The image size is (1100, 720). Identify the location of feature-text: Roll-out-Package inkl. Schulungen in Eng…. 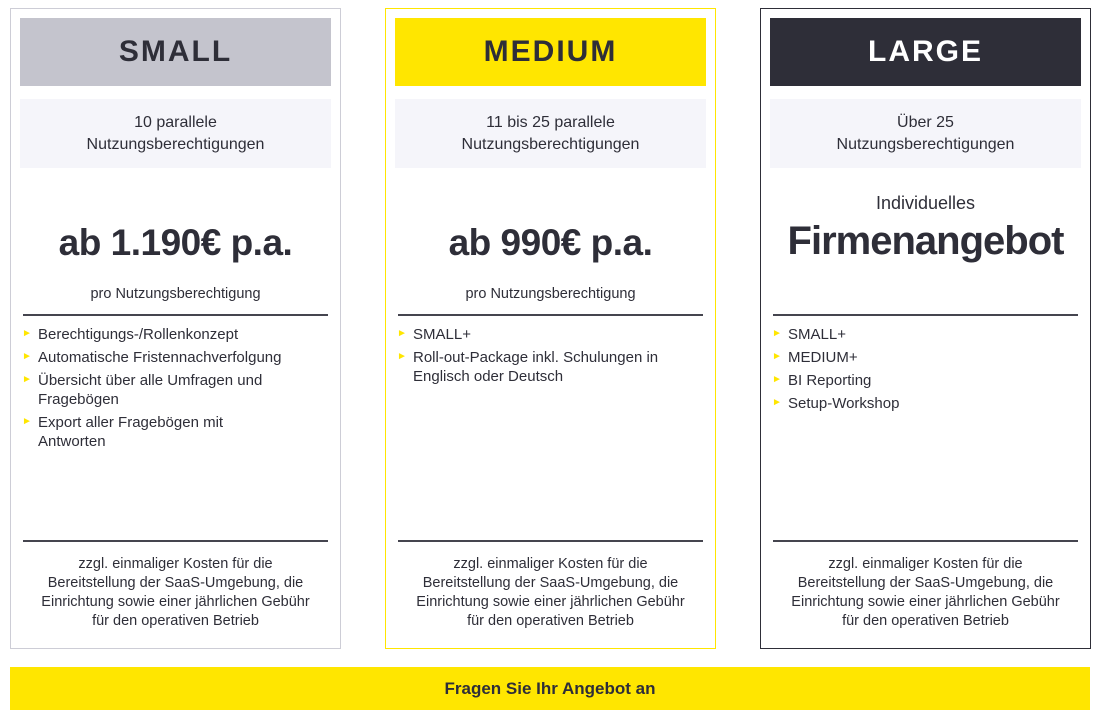
(536, 367).